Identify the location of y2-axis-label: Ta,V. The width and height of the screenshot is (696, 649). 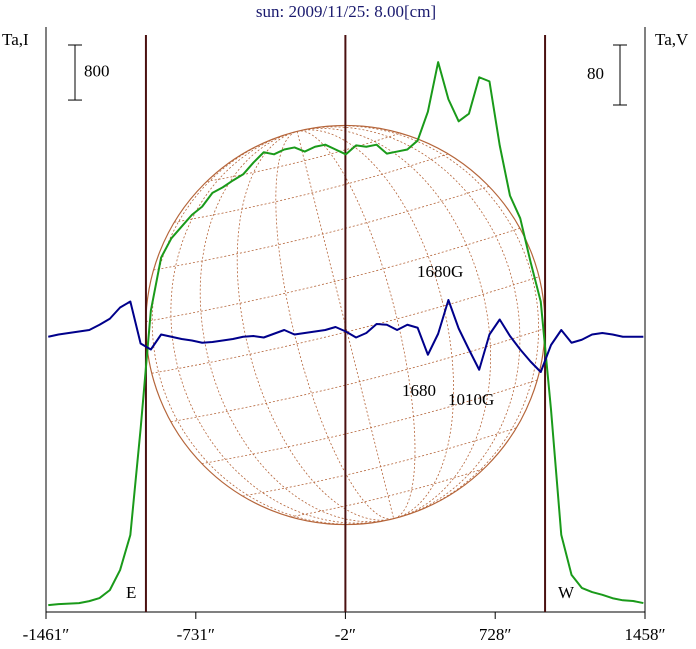
(672, 39).